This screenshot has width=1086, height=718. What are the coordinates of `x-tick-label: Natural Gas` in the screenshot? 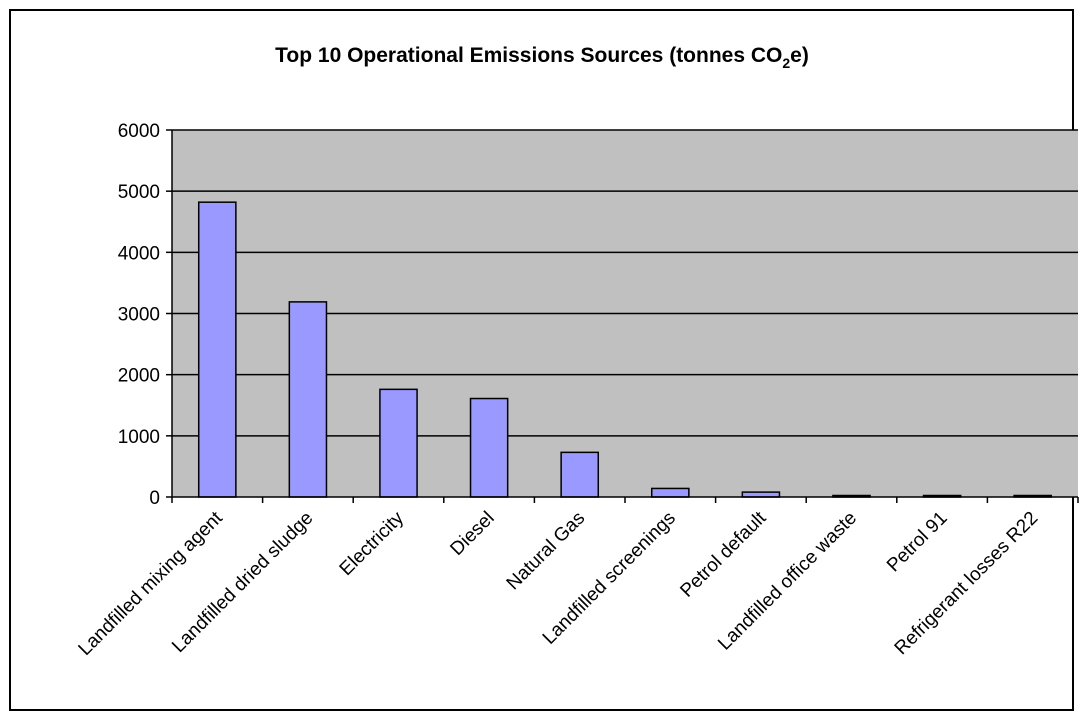 It's located at (546, 551).